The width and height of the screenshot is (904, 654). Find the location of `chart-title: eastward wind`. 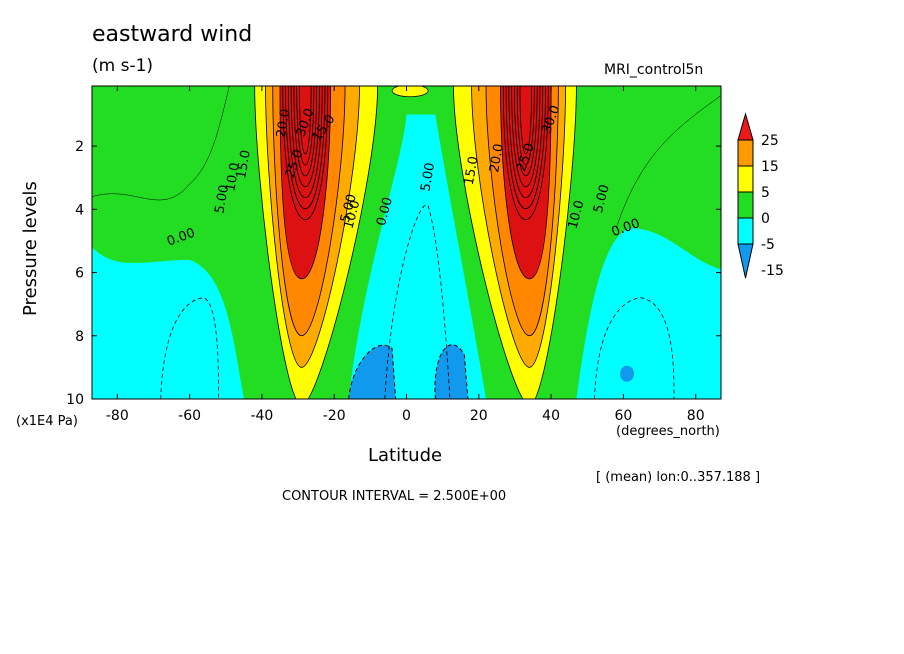

chart-title: eastward wind is located at coordinates (172, 34).